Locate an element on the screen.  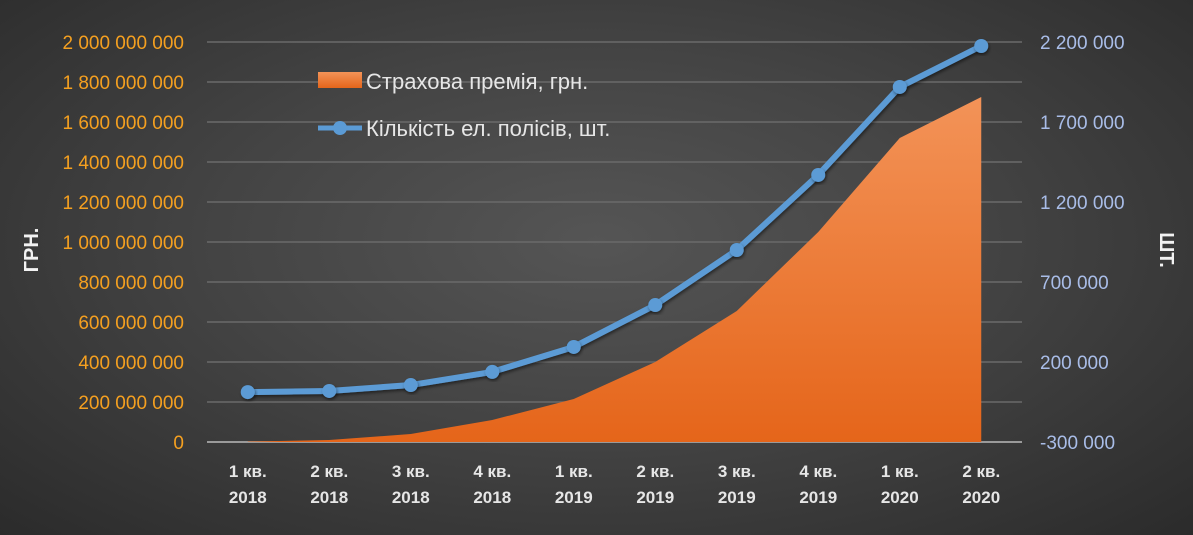
x-tick-label: 2 кв. 2018 is located at coordinates (329, 484).